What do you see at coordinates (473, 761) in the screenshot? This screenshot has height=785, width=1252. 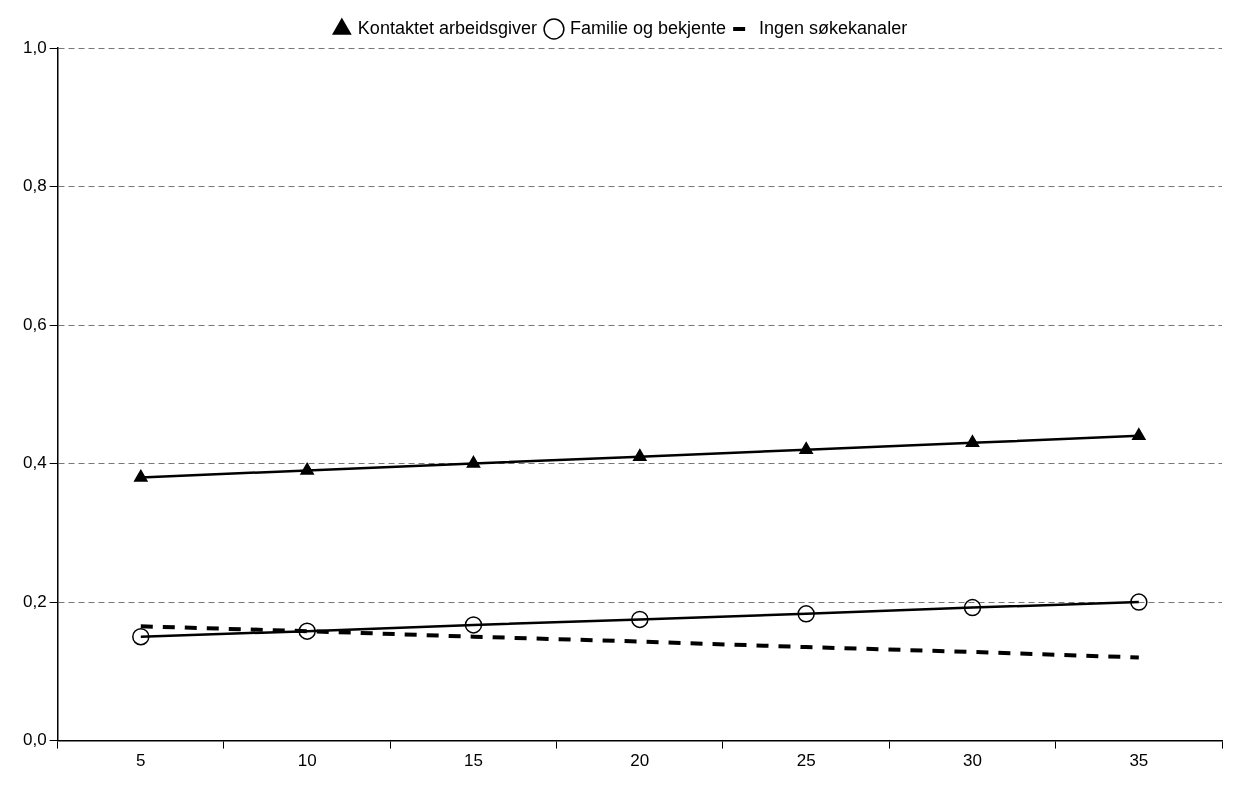 I see `x-tick-label: 15` at bounding box center [473, 761].